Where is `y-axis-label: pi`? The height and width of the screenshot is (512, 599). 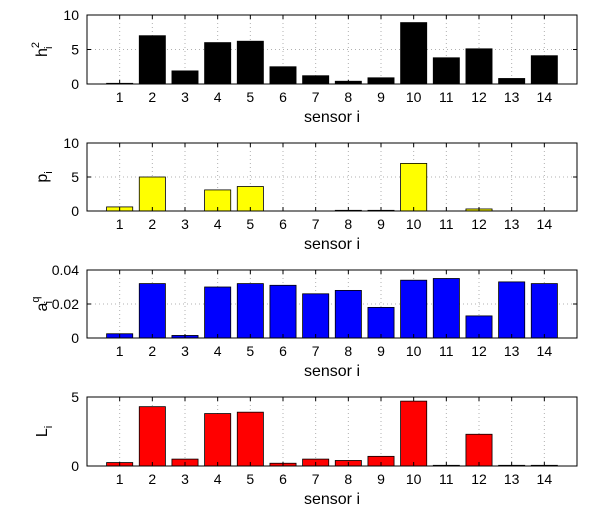 y-axis-label: pi is located at coordinates (44, 176).